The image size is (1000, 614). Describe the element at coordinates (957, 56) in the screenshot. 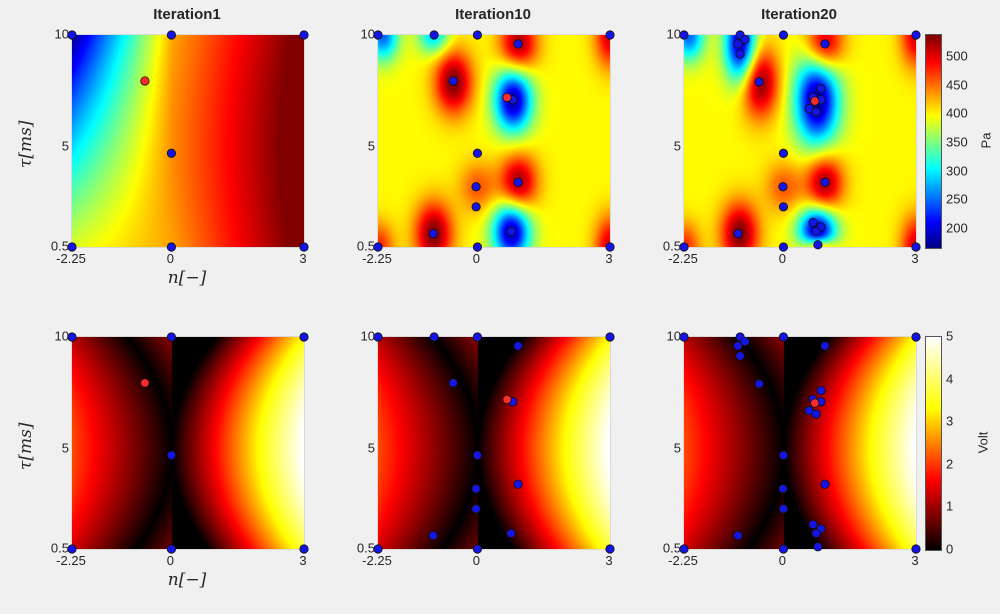

I see `colorbar-tick-label: 500` at that location.